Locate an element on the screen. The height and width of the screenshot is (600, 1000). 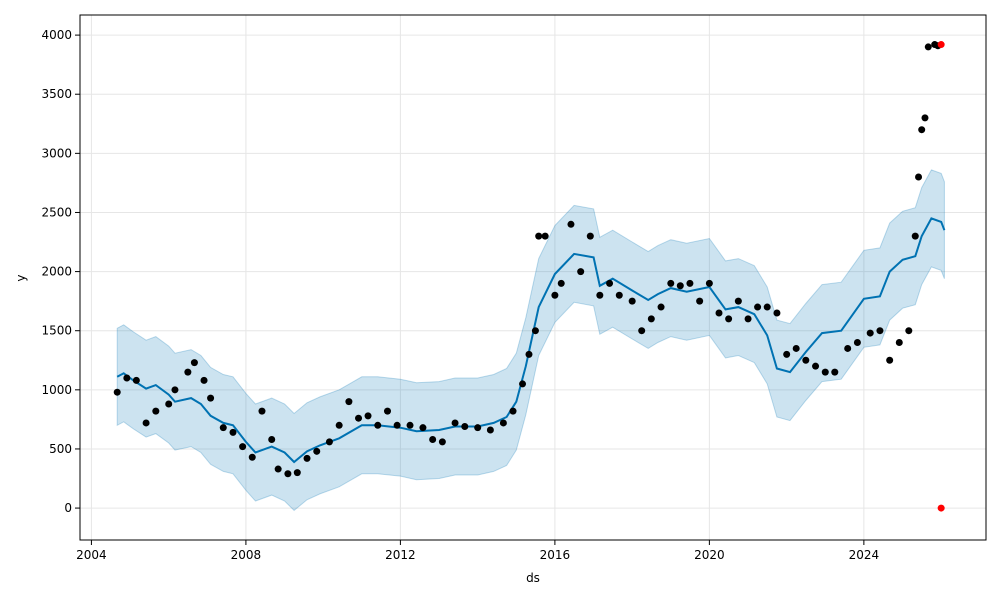
x-axis-ticks: 2004 2008 2012 2016 2020 2024 is located at coordinates (477, 551).